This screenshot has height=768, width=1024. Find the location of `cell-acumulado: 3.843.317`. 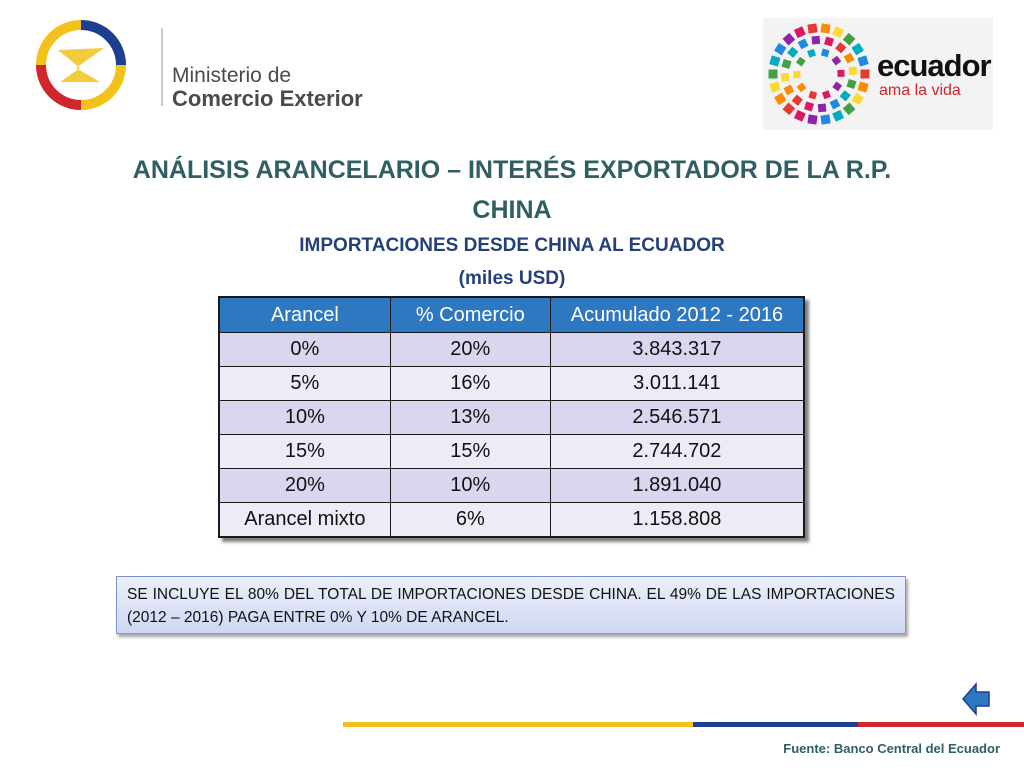

cell-acumulado: 3.843.317 is located at coordinates (677, 349).